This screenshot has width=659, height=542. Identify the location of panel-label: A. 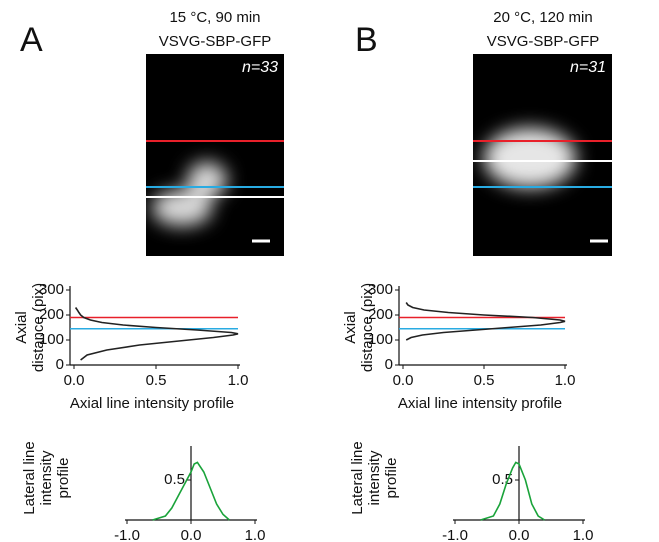
(31, 40).